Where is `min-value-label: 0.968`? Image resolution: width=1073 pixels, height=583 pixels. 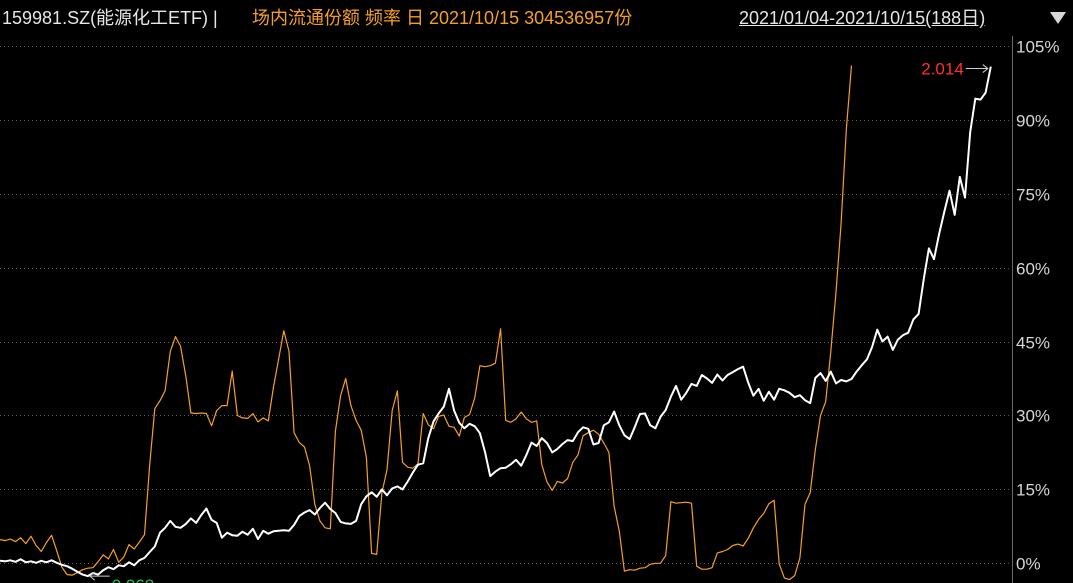
min-value-label: 0.968 is located at coordinates (133, 579).